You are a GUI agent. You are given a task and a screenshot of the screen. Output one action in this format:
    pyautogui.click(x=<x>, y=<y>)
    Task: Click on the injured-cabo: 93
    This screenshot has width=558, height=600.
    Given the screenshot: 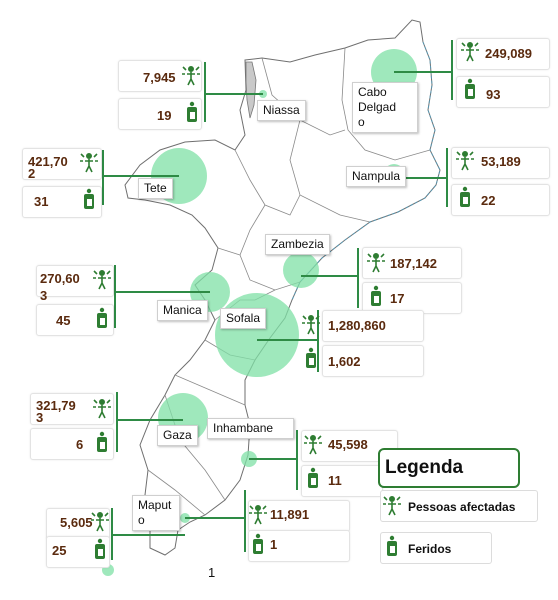 What is the action you would take?
    pyautogui.click(x=493, y=94)
    